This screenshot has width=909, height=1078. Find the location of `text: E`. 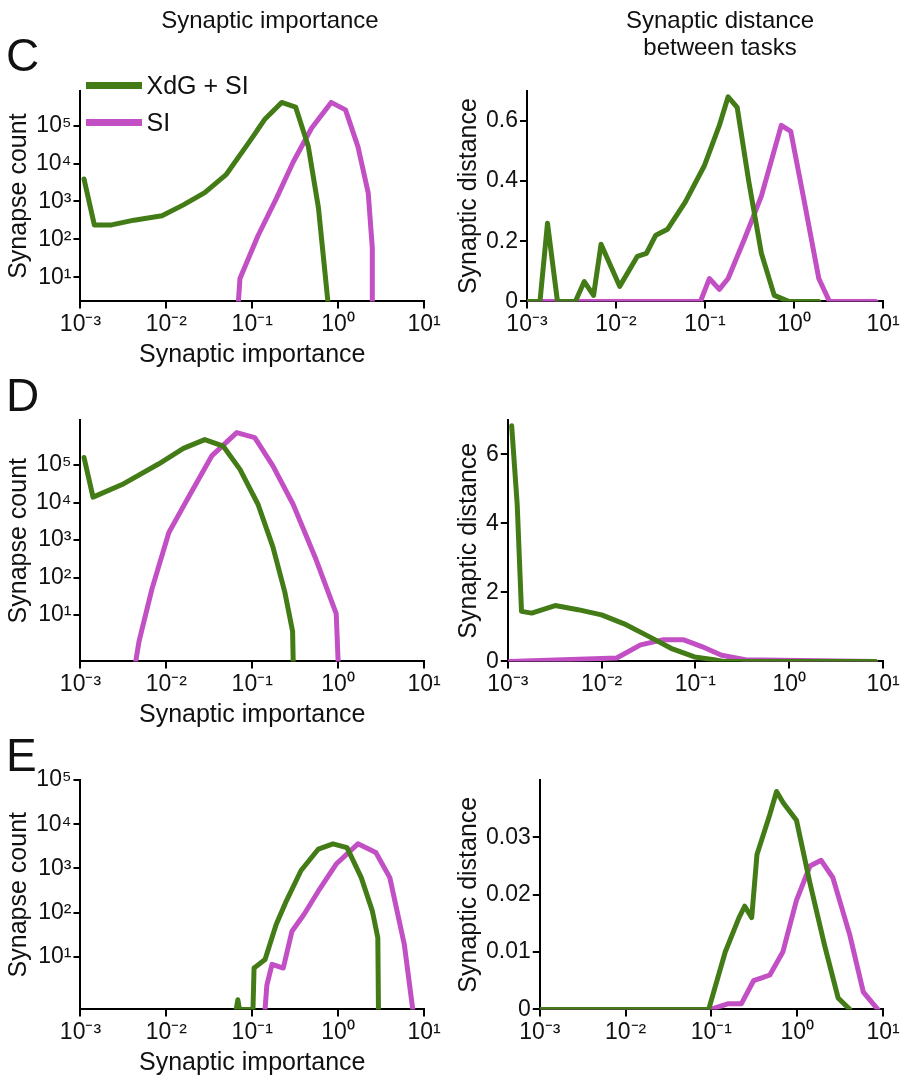

text: E is located at coordinates (21, 755).